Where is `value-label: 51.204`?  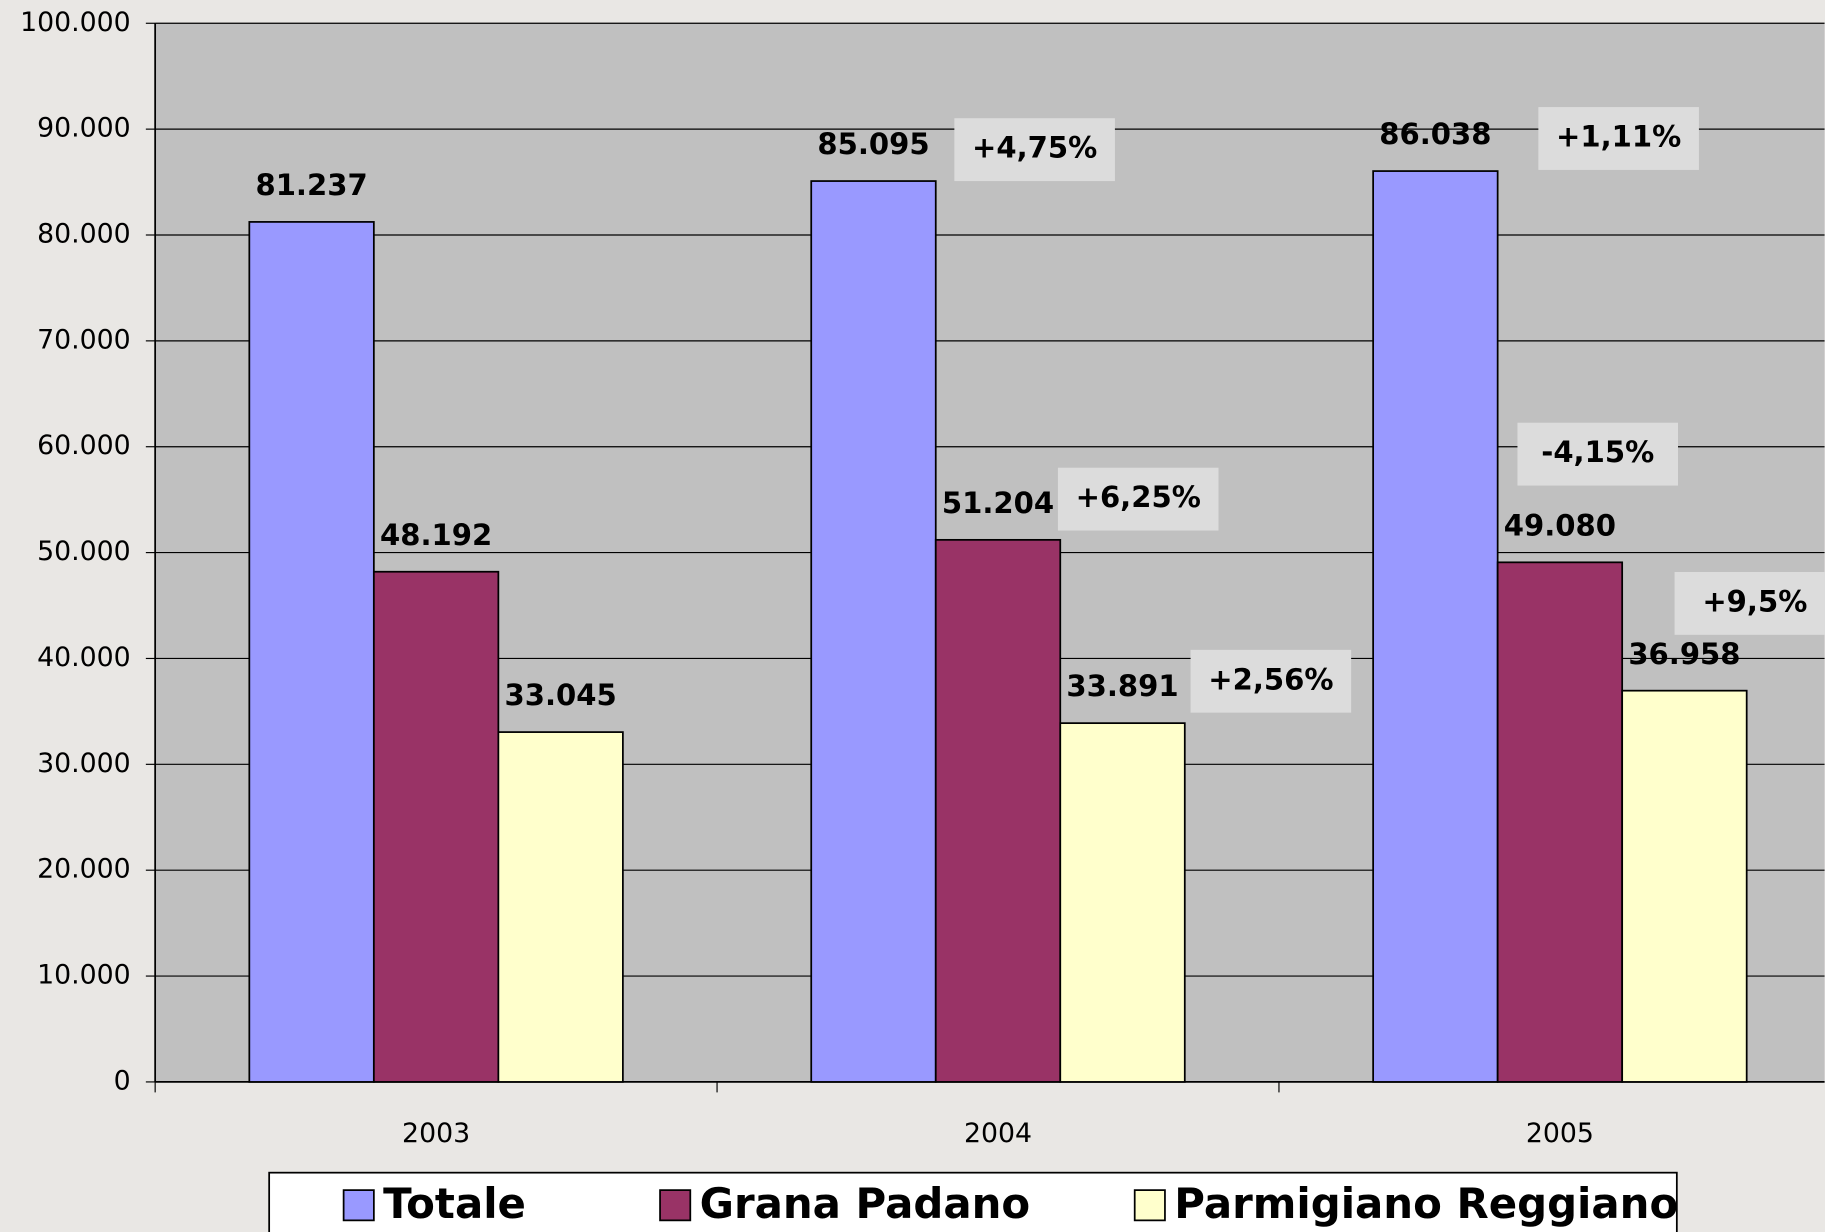
value-label: 51.204 is located at coordinates (998, 503).